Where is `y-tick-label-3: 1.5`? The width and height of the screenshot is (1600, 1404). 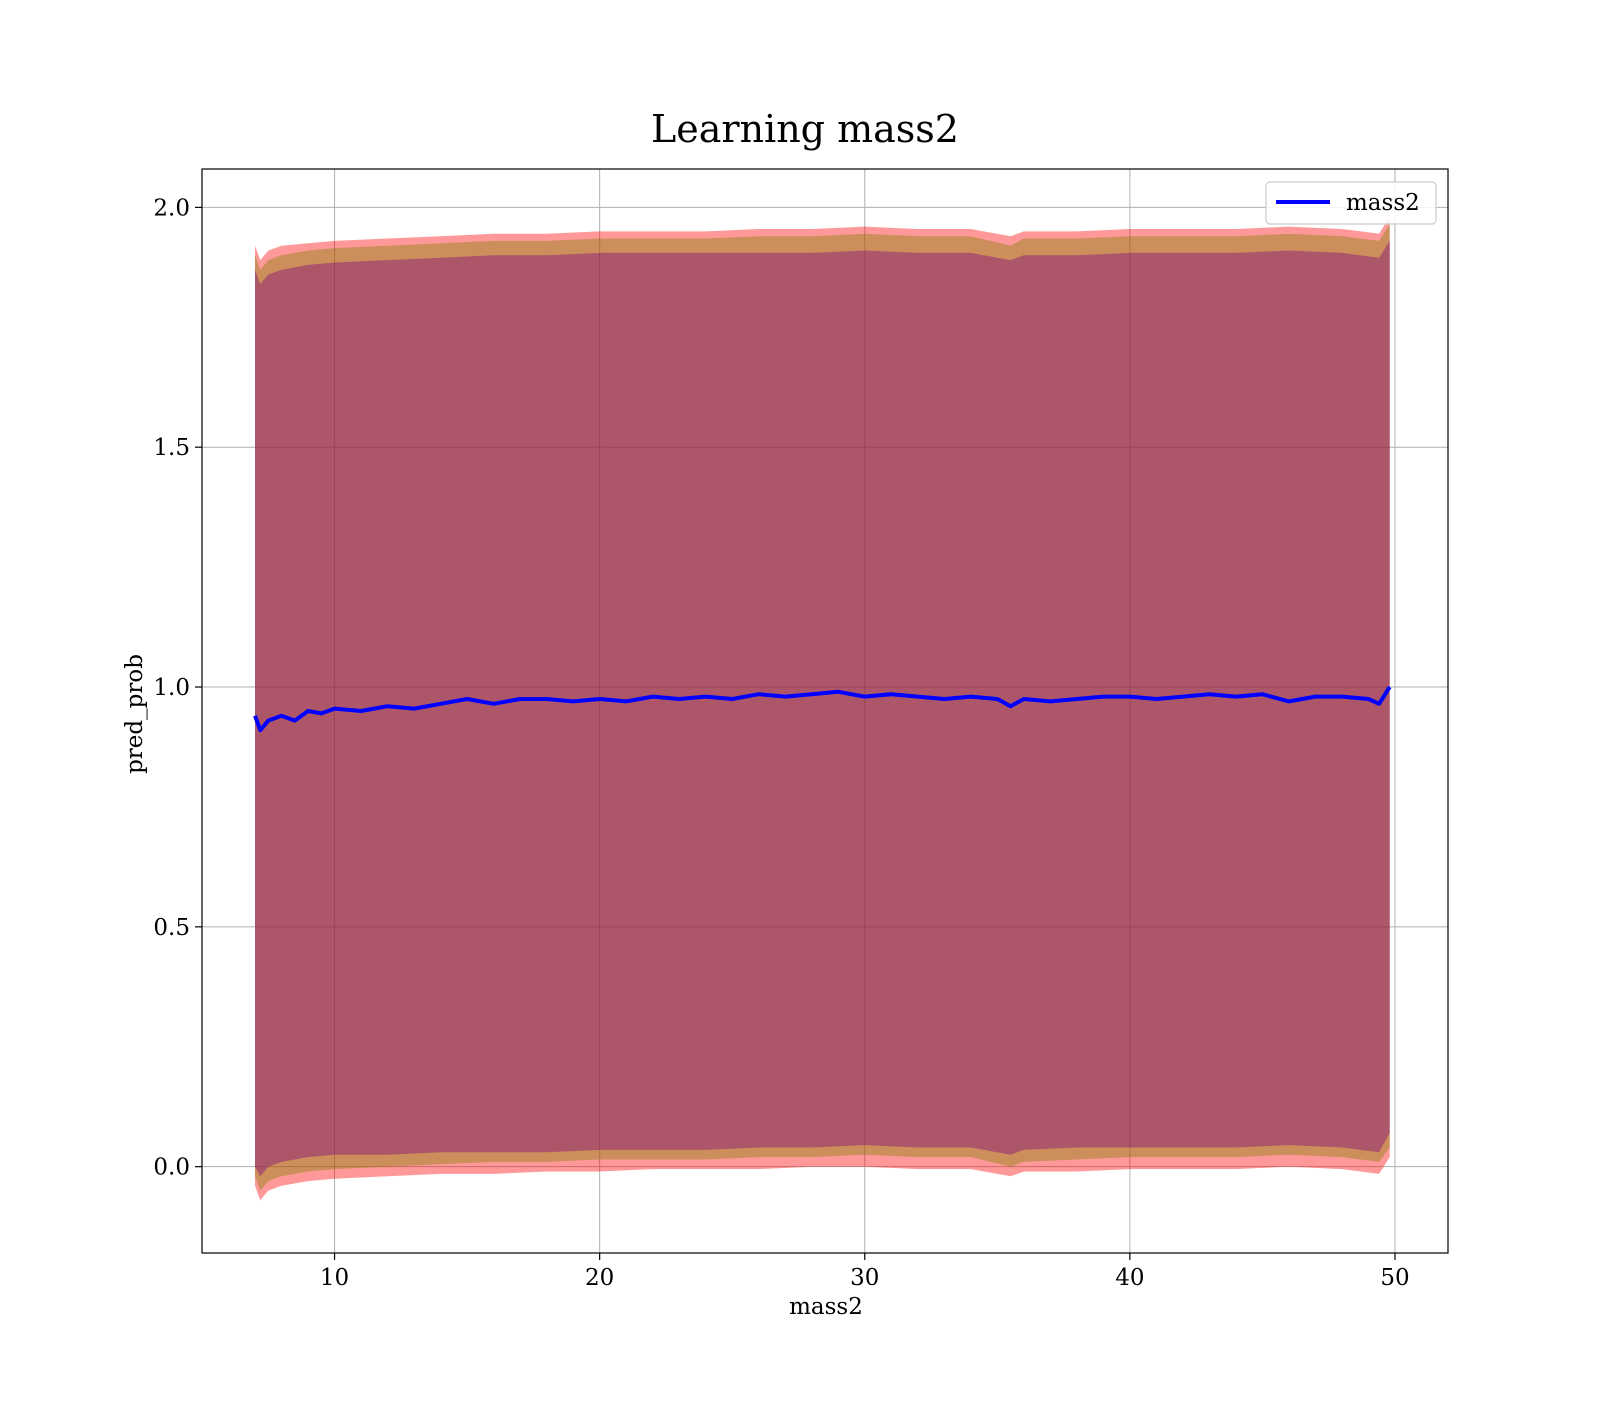
y-tick-label-3: 1.5 is located at coordinates (171, 448).